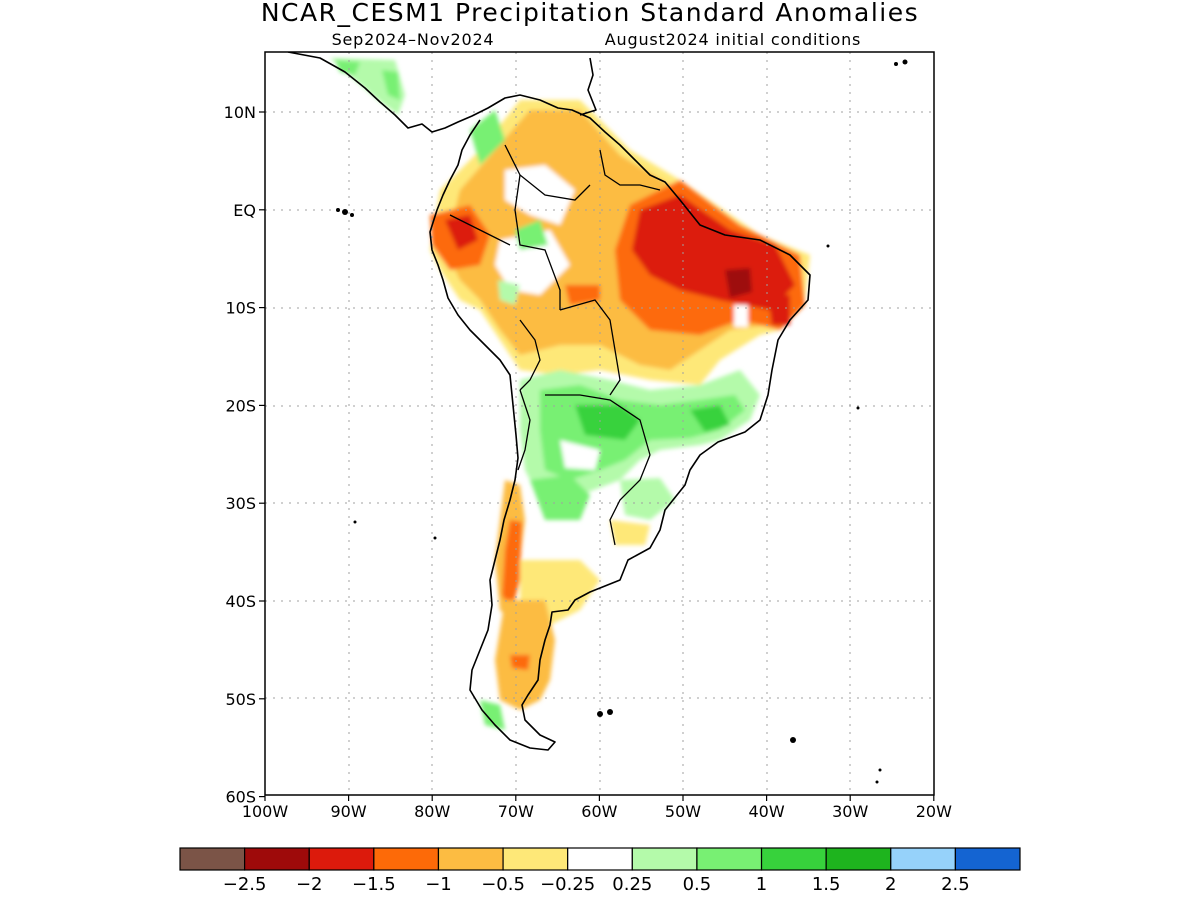 The height and width of the screenshot is (900, 1200). Describe the element at coordinates (265, 811) in the screenshot. I see `lon-label: 100W` at that location.